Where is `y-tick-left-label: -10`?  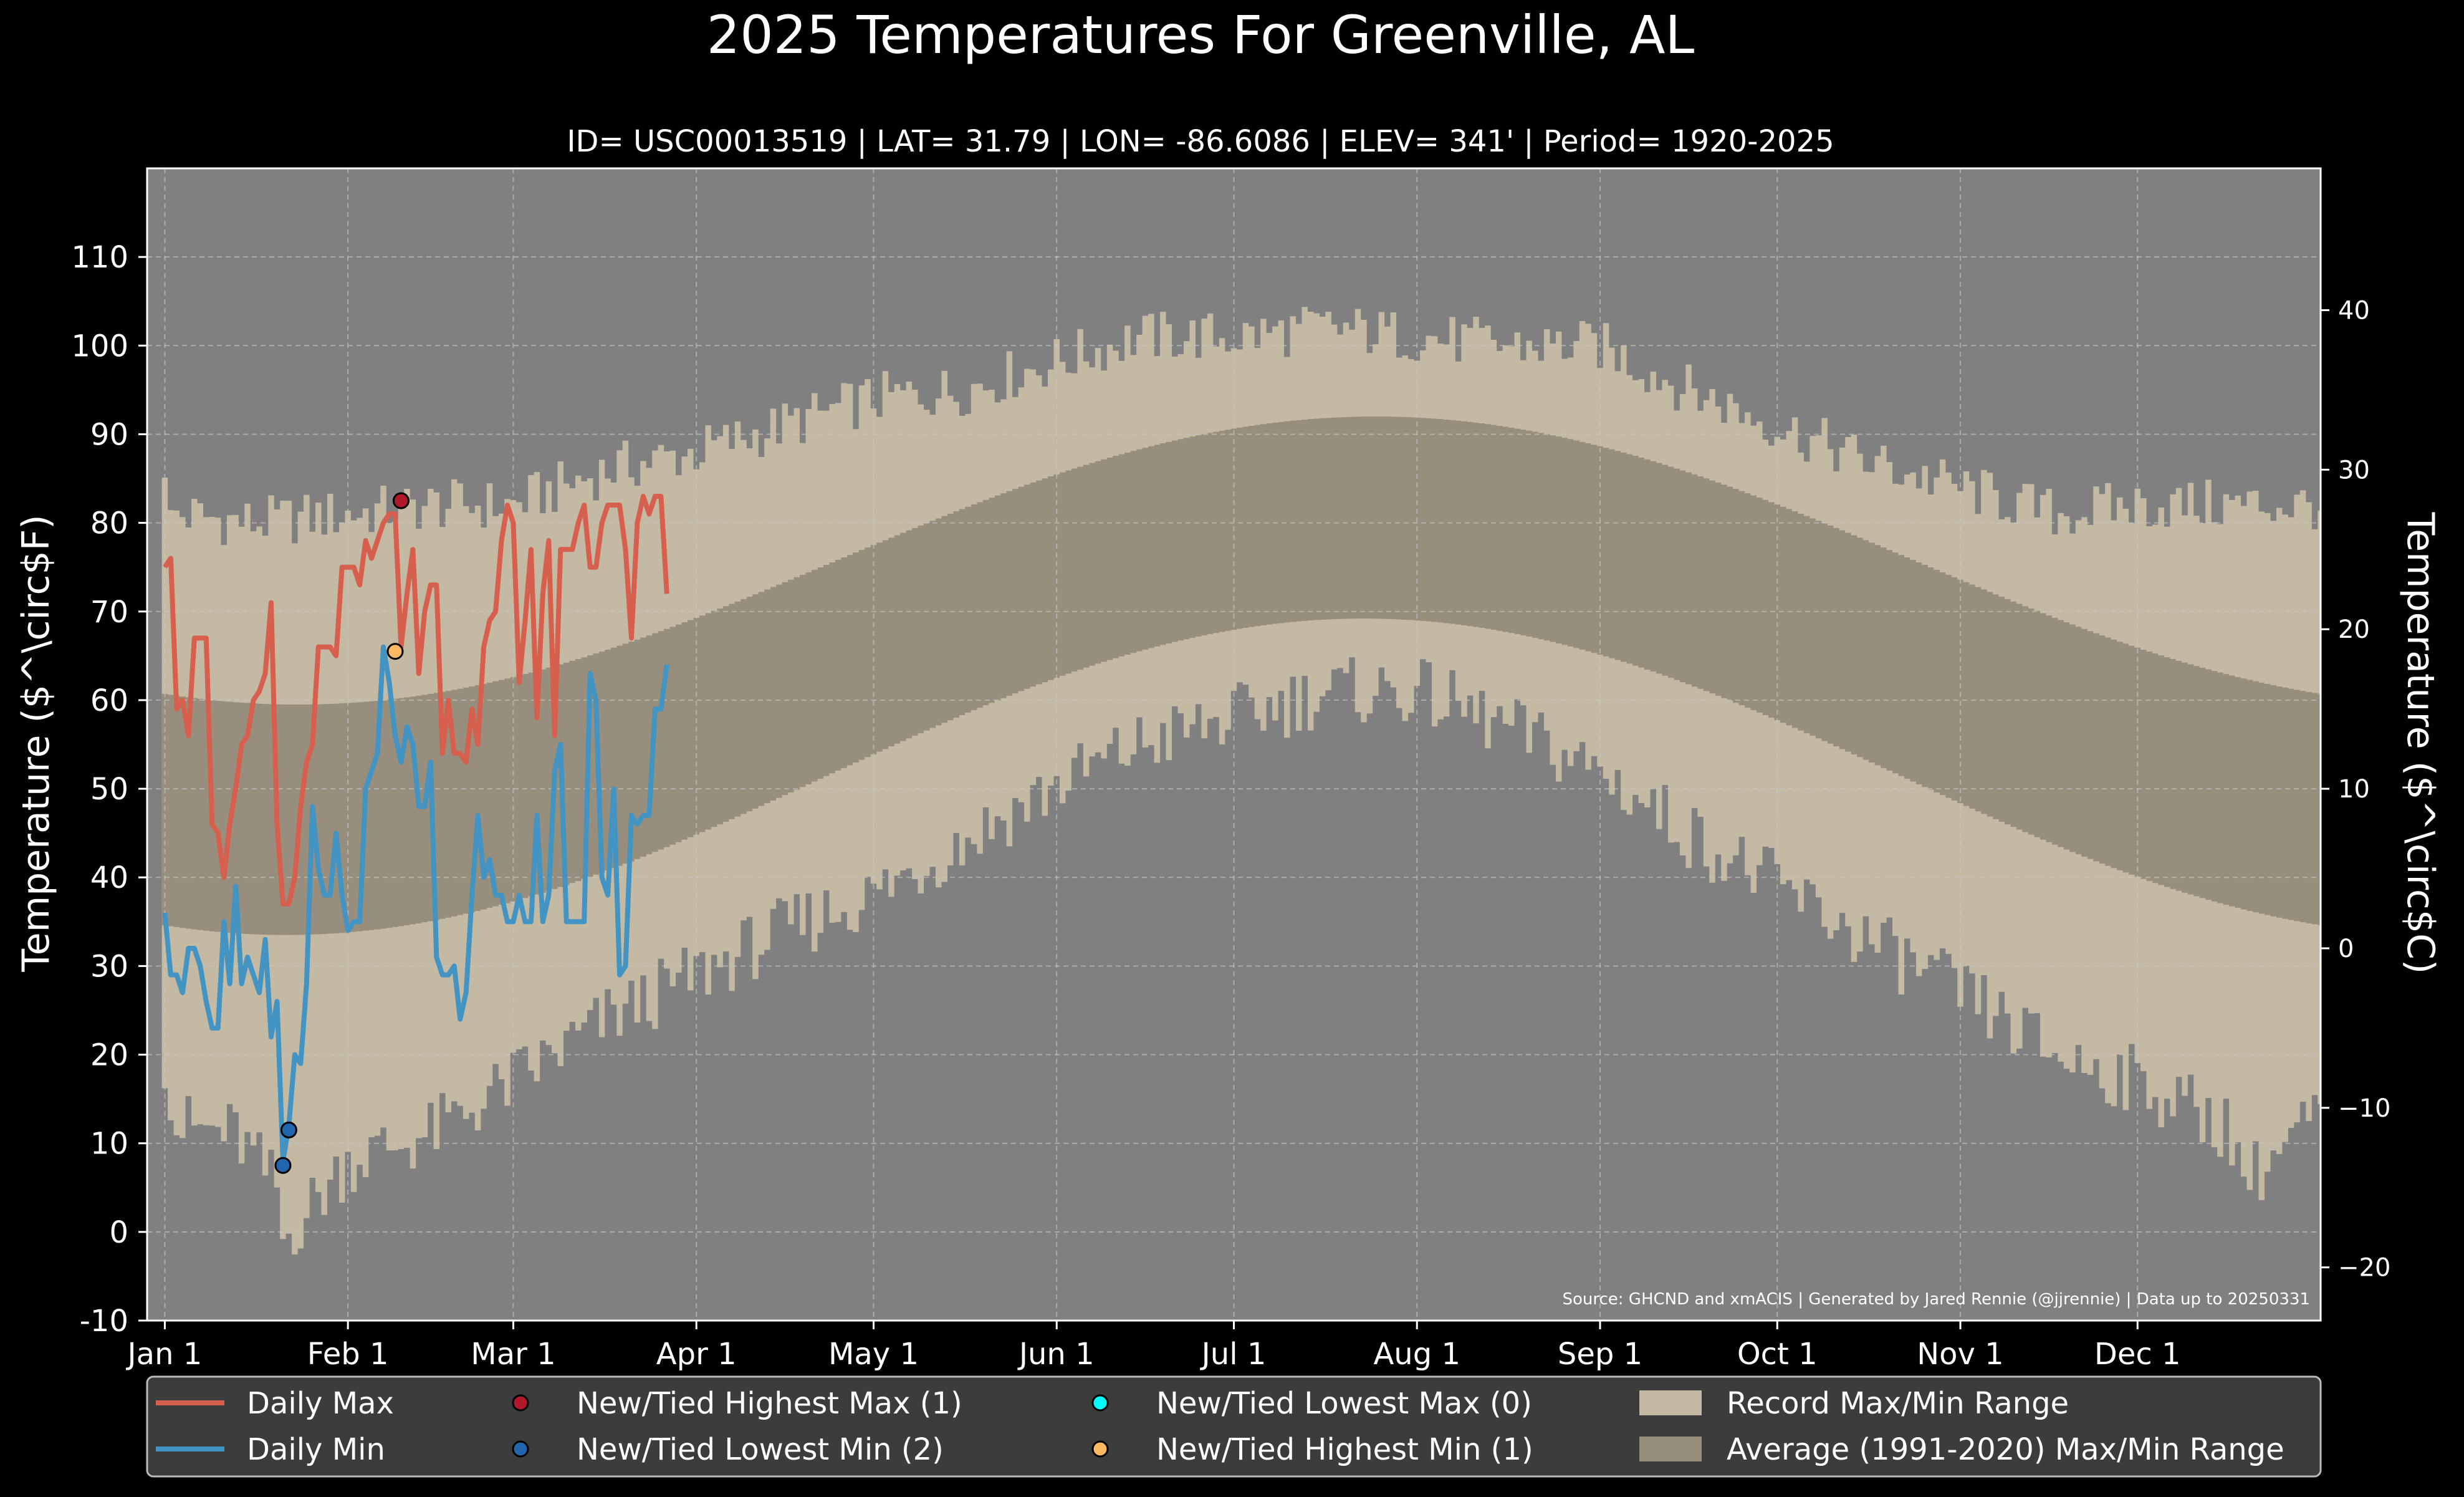 y-tick-left-label: -10 is located at coordinates (104, 1321).